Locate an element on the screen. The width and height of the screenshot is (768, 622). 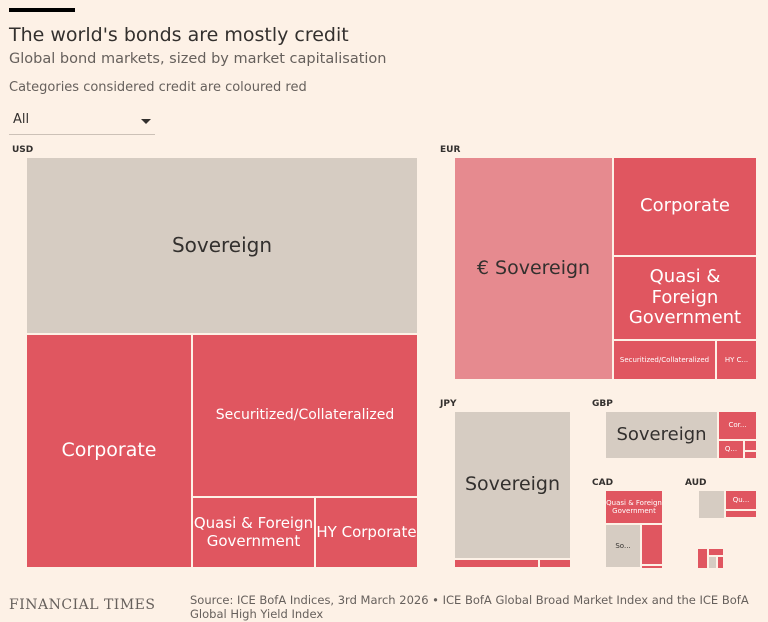
group-label-usd: USD is located at coordinates (23, 150).